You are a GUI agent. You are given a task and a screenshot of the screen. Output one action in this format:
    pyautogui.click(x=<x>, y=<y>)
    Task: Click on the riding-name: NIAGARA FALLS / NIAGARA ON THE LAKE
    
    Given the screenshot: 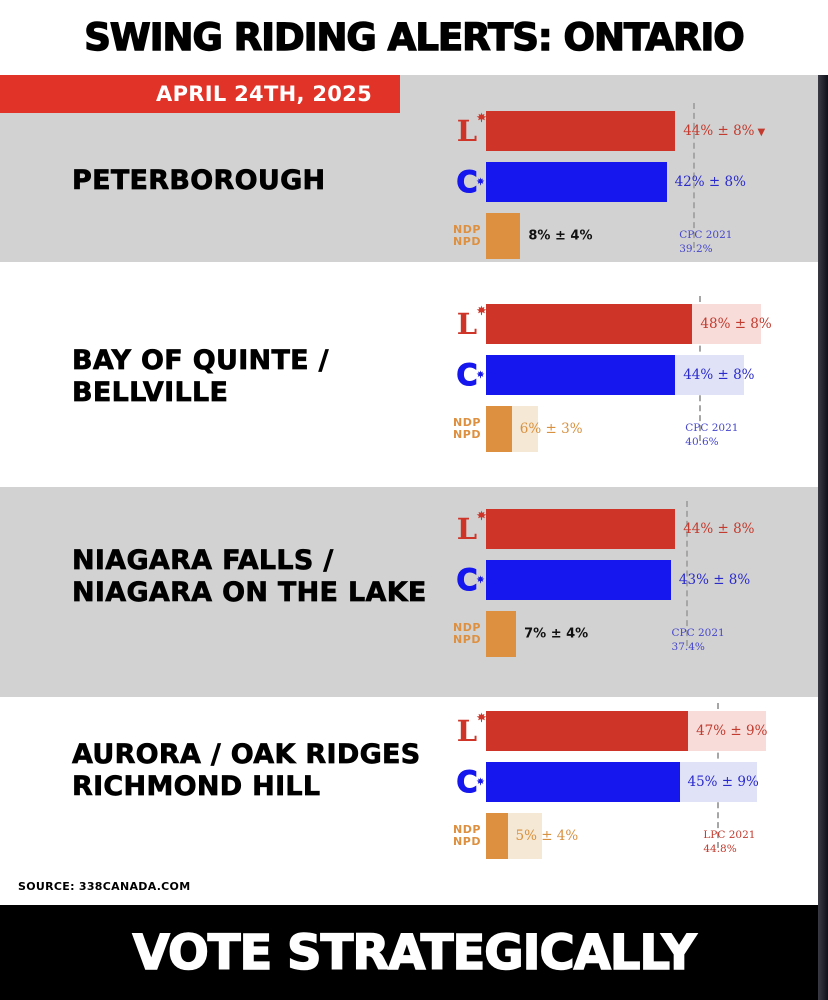 What is the action you would take?
    pyautogui.click(x=249, y=577)
    